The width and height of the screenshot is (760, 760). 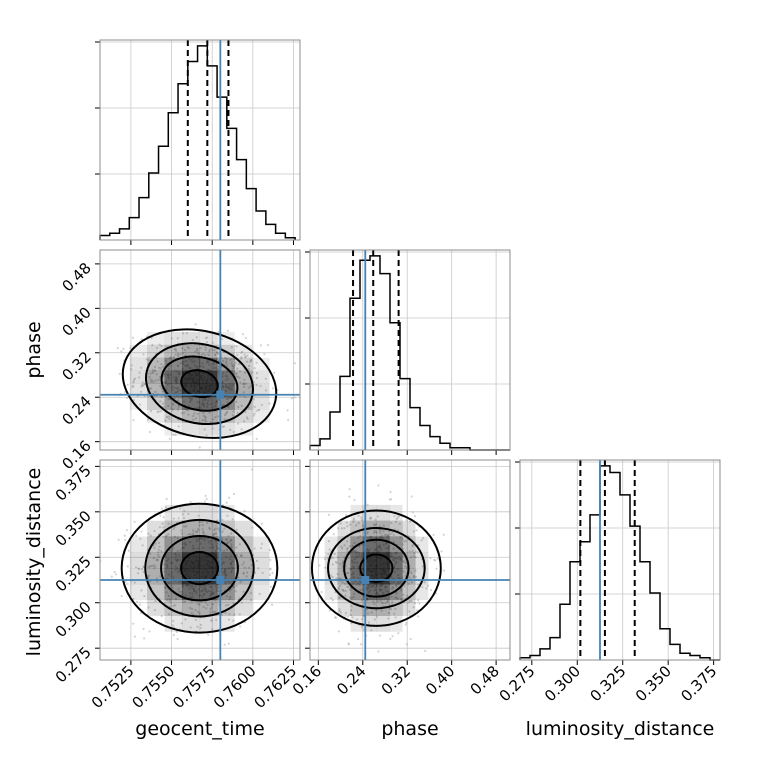 I want to click on y-tick-label: 0.32, so click(x=76, y=366).